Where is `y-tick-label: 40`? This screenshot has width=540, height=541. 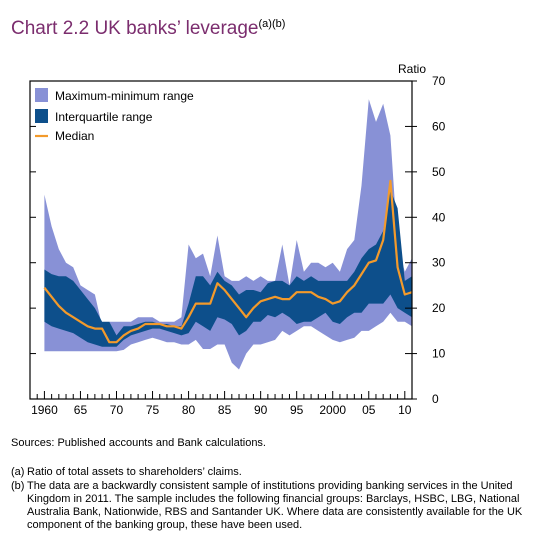 y-tick-label: 40 is located at coordinates (439, 217).